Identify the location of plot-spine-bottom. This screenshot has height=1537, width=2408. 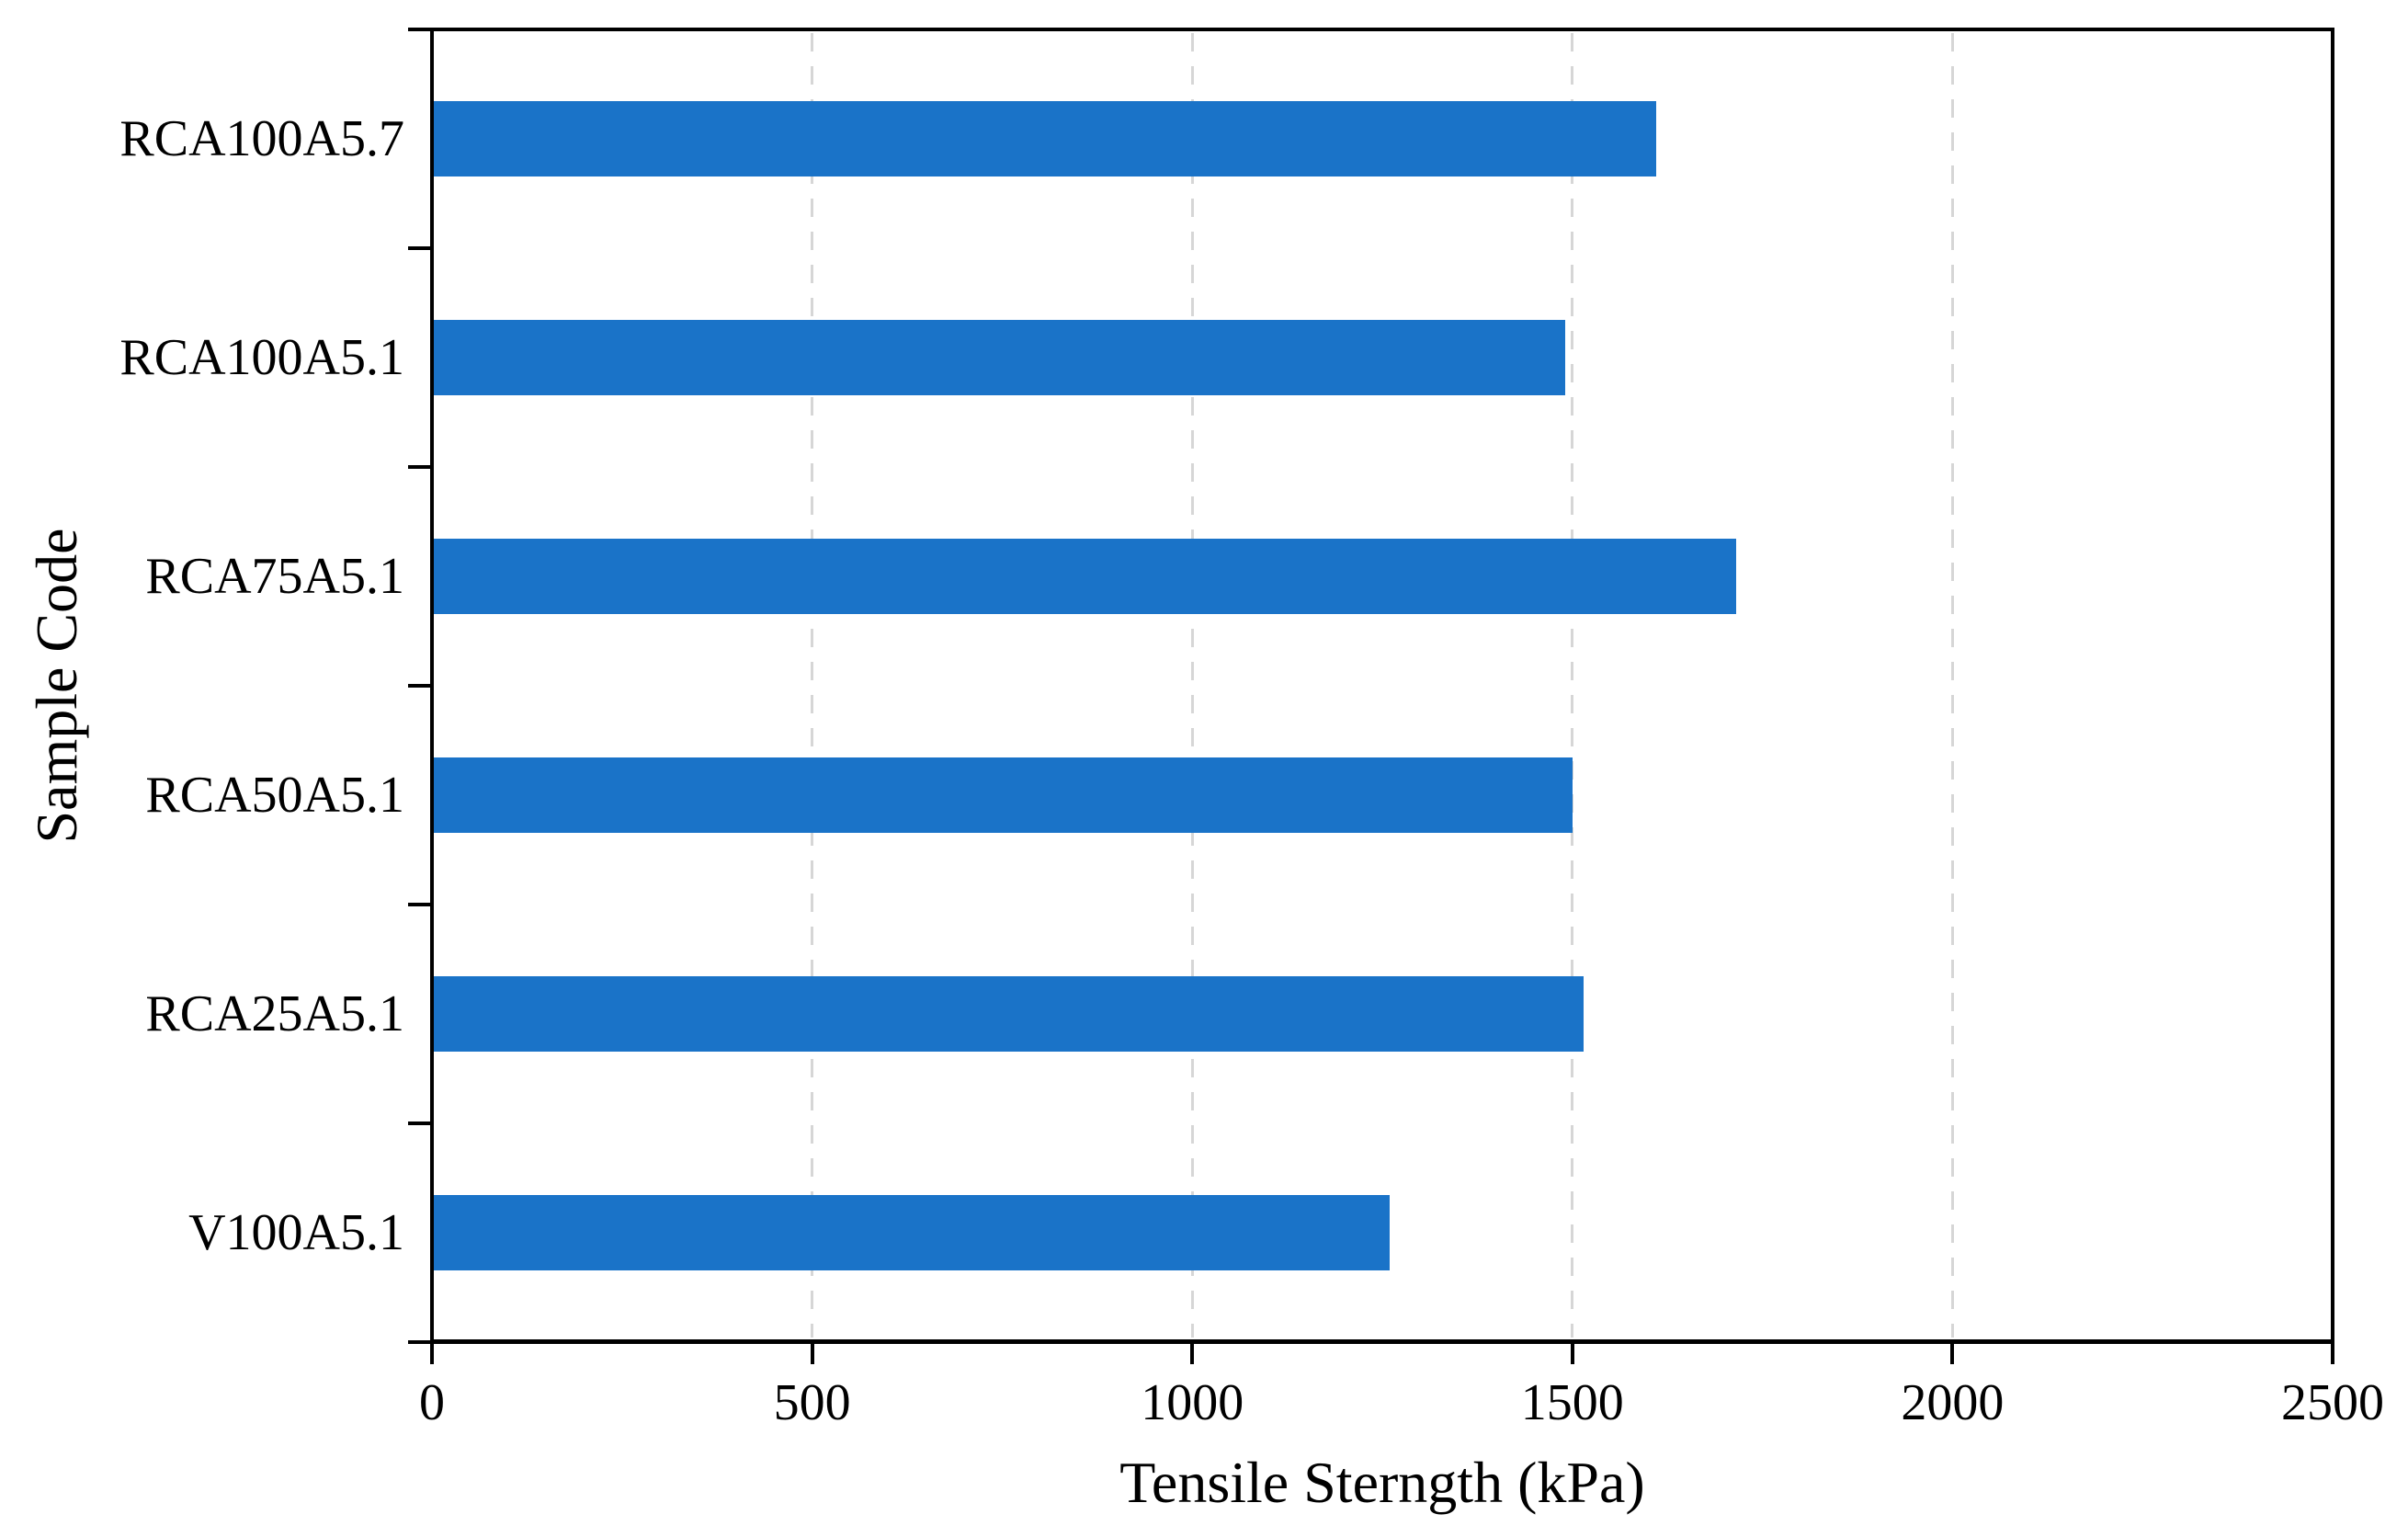
(1382, 1341).